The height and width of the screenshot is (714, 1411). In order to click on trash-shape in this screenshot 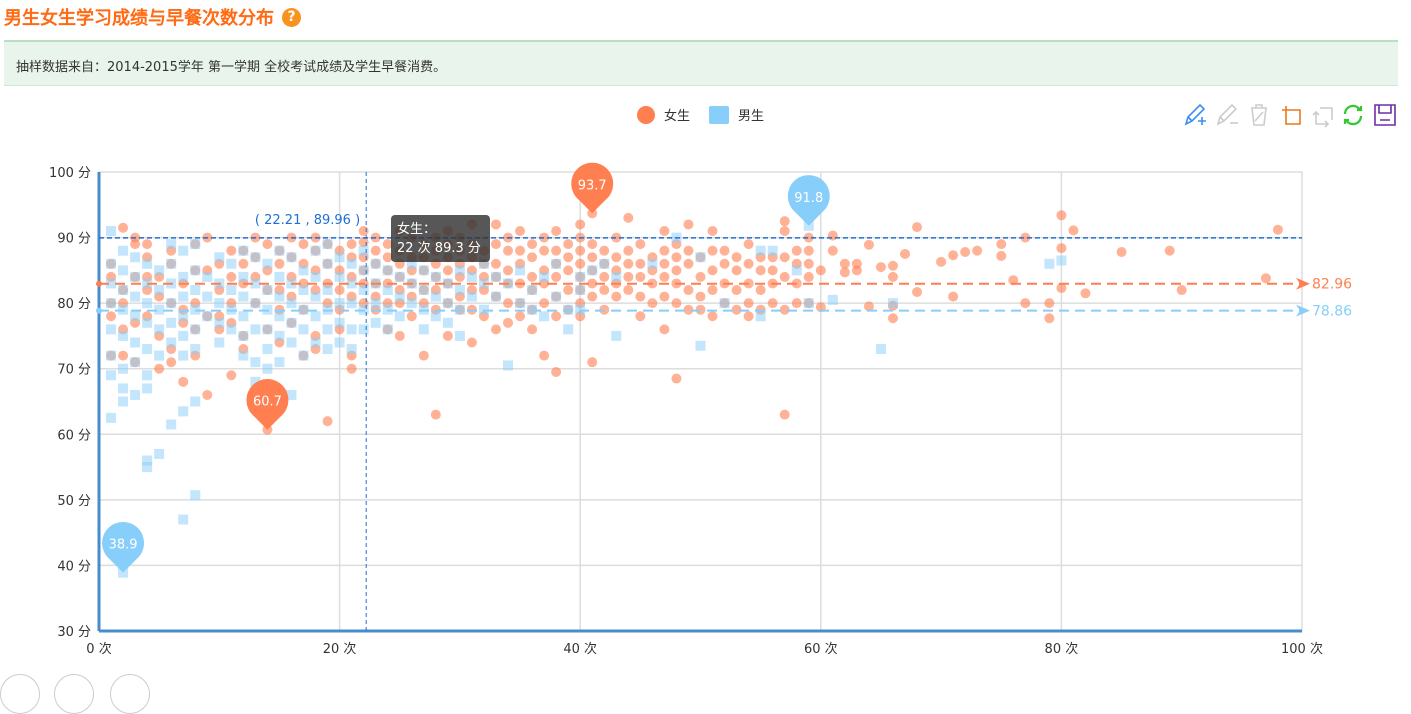, I will do `click(1259, 115)`.